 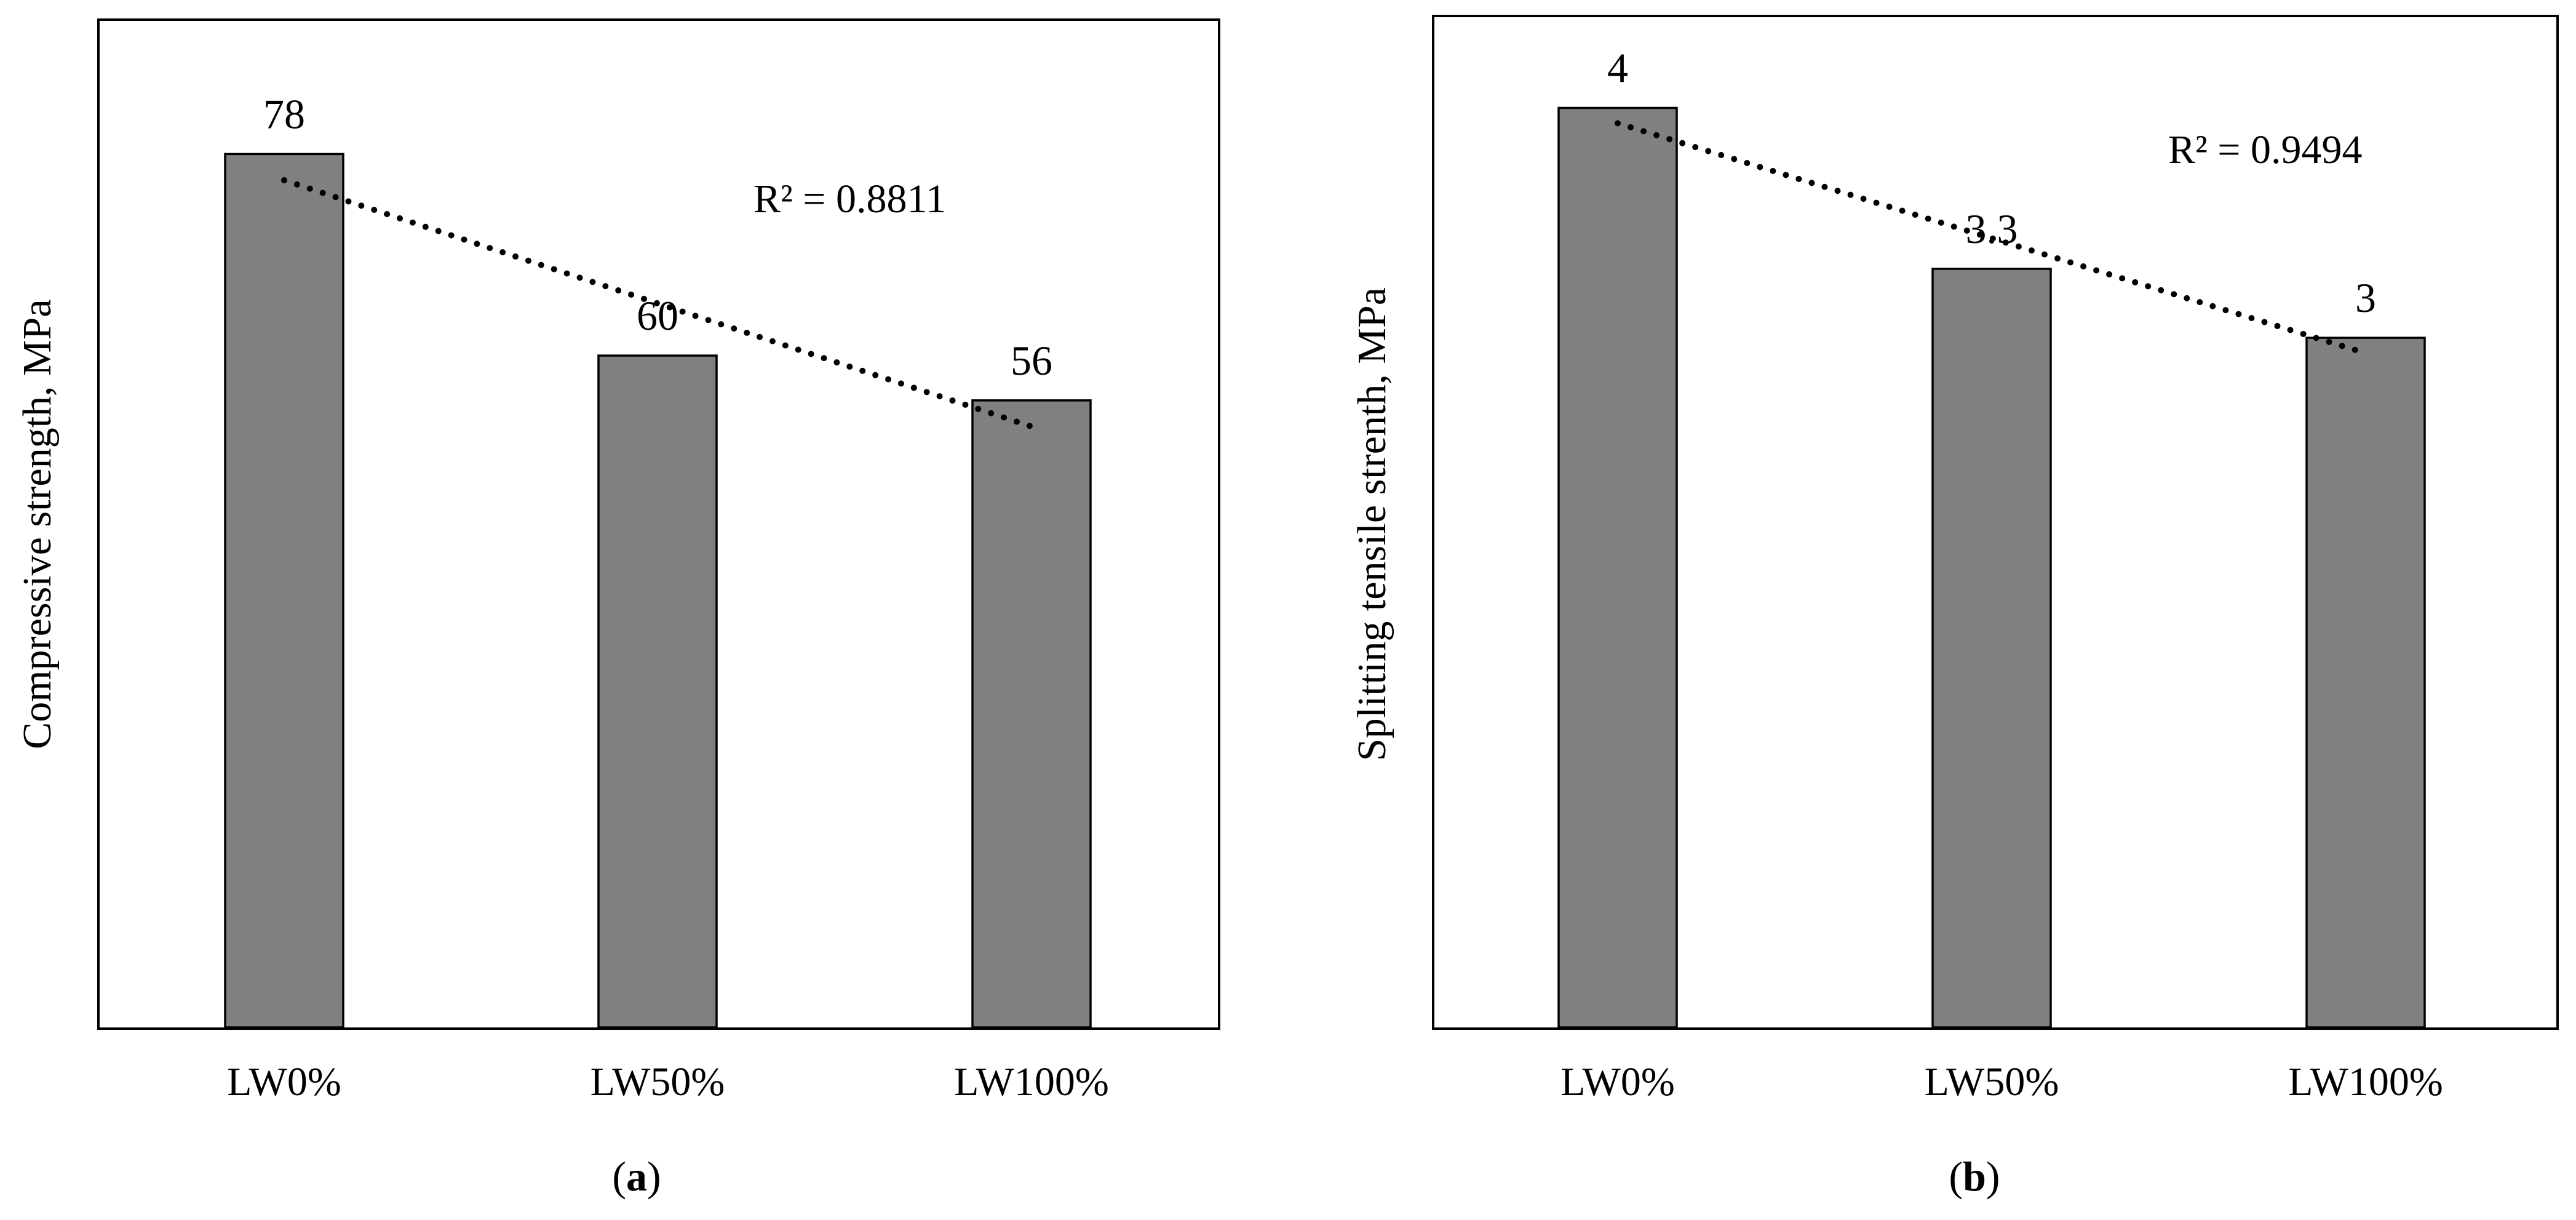 What do you see at coordinates (1372, 524) in the screenshot?
I see `y-axis-label-b: Splitting tensile strenth, MPa` at bounding box center [1372, 524].